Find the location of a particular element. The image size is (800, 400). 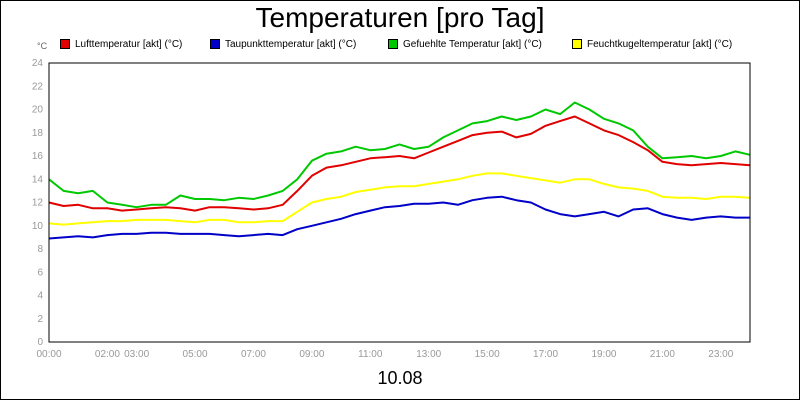

y-tick-label: 18 is located at coordinates (38, 133).